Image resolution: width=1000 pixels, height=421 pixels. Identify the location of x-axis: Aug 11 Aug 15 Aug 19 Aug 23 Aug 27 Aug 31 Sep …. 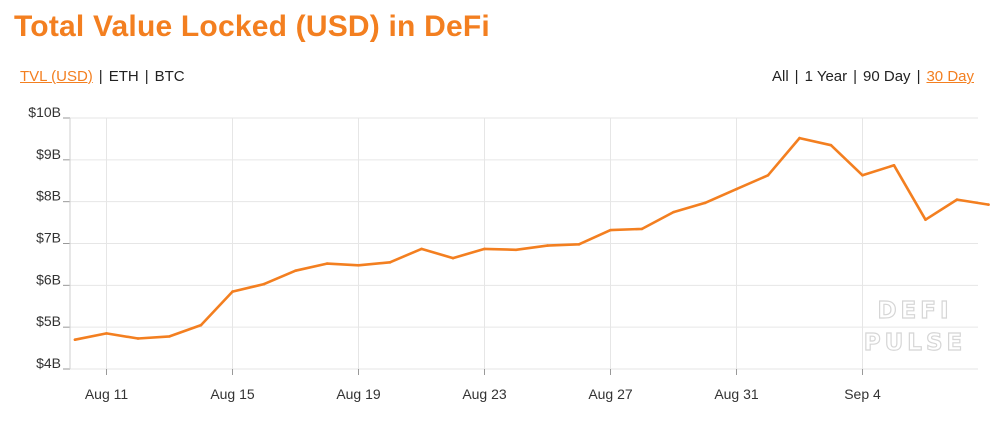
(483, 394).